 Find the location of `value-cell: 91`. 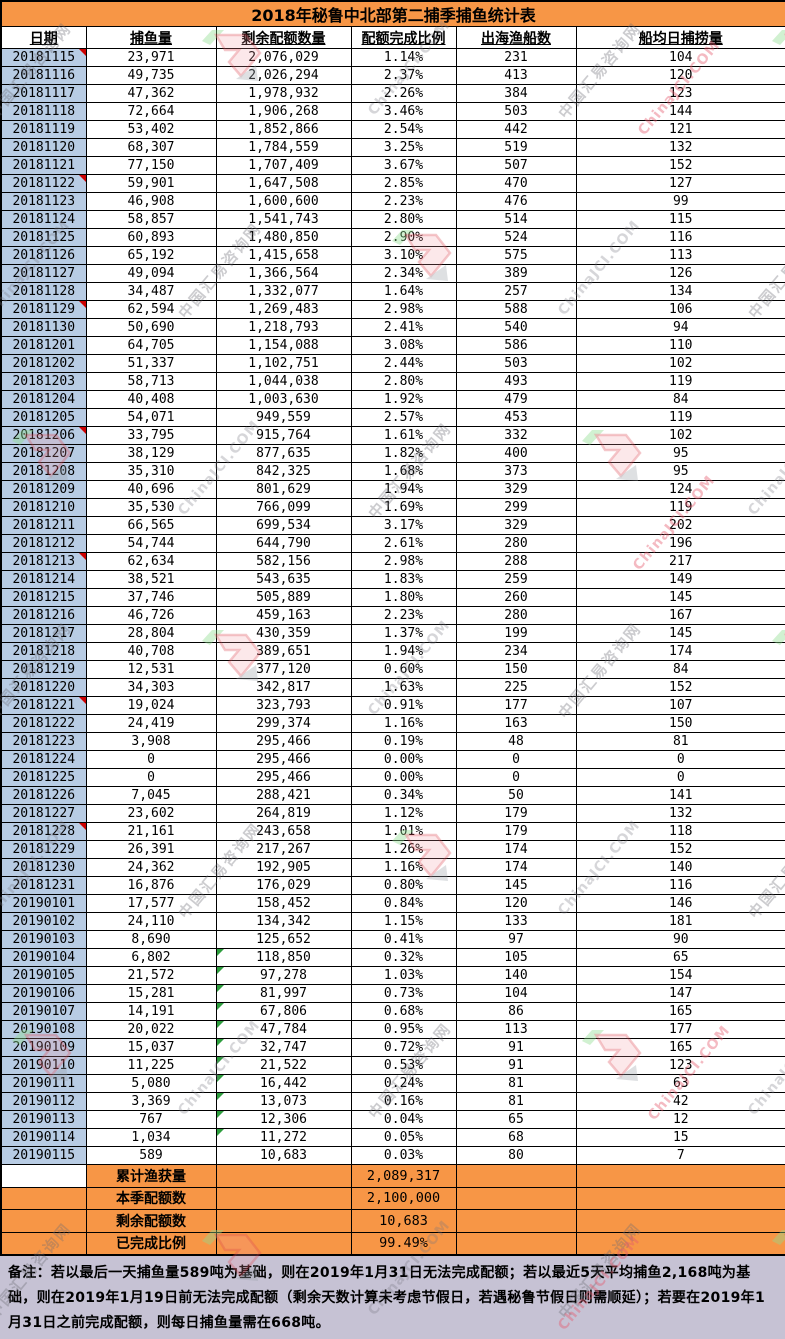

value-cell: 91 is located at coordinates (516, 1065).